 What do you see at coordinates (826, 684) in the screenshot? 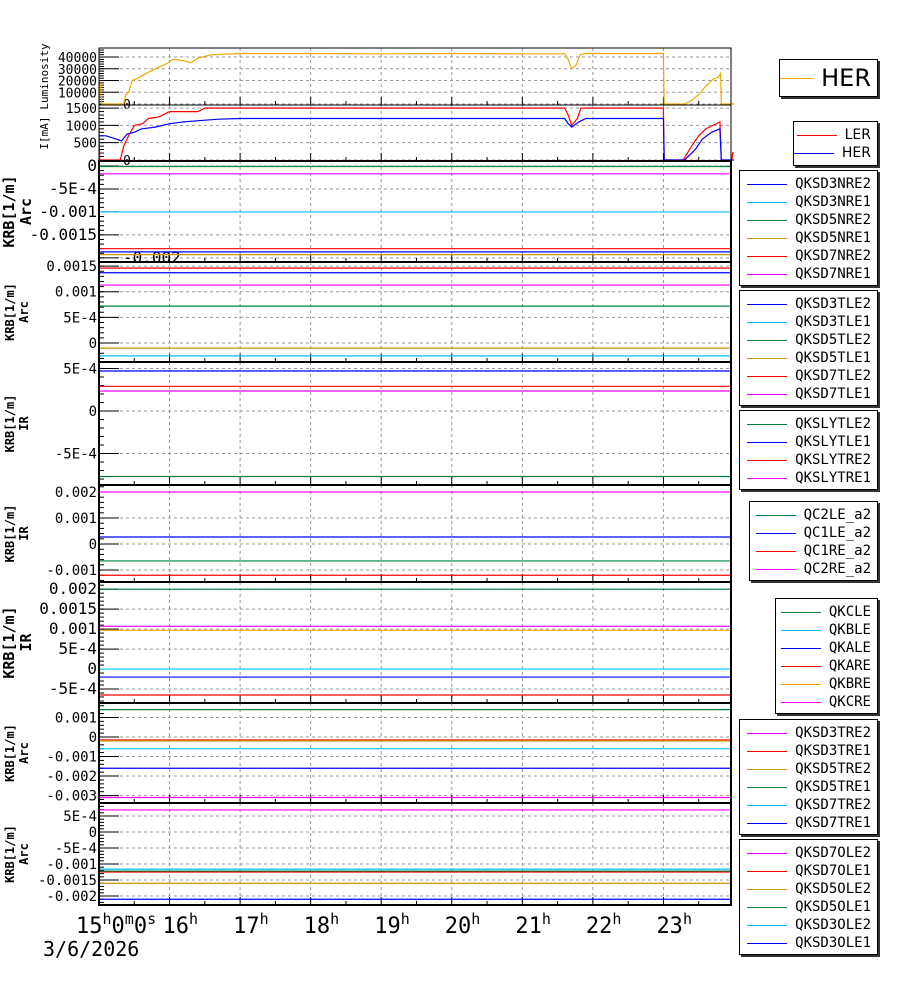
I see `legend-item: QKBRE` at bounding box center [826, 684].